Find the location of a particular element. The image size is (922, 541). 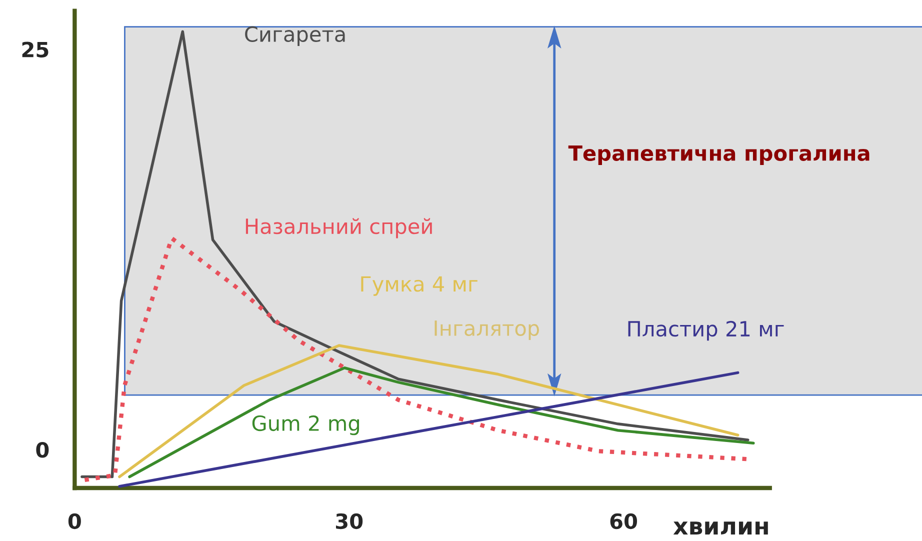

x-tick-label: 0 is located at coordinates (74, 521).